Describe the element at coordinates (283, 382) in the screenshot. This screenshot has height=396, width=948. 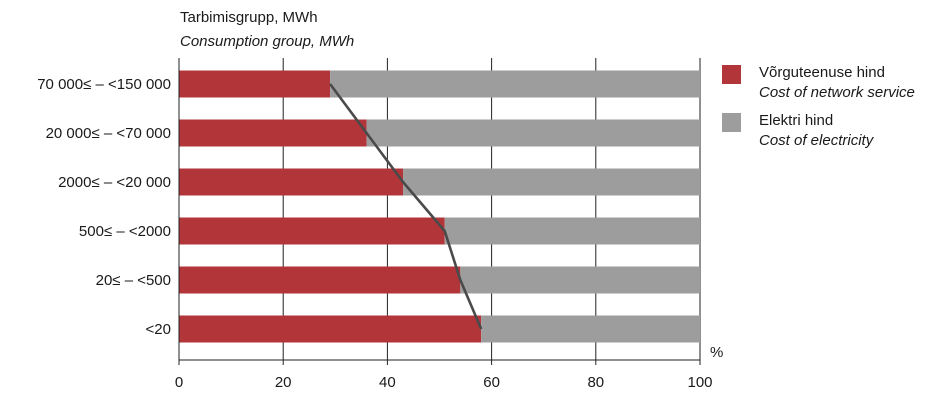
I see `x-tick-label-1: 20` at that location.